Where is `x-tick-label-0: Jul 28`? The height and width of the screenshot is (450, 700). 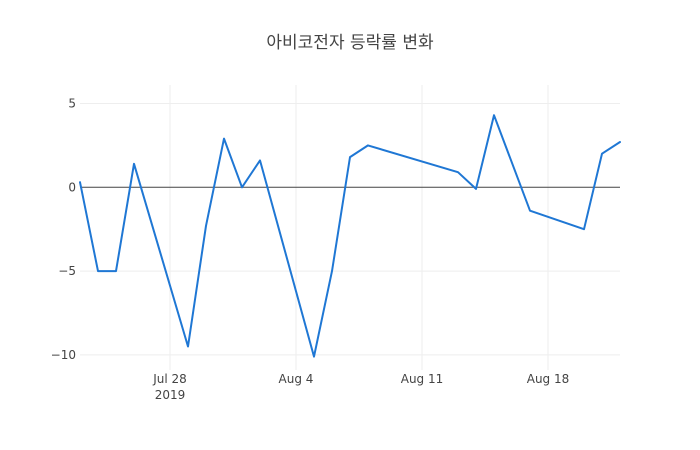
x-tick-label-0: Jul 28 is located at coordinates (169, 379).